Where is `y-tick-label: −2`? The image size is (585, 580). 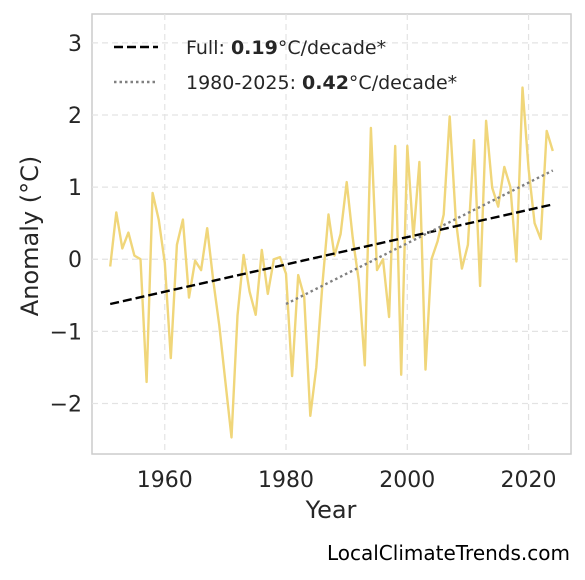
y-tick-label: −2 is located at coordinates (66, 405).